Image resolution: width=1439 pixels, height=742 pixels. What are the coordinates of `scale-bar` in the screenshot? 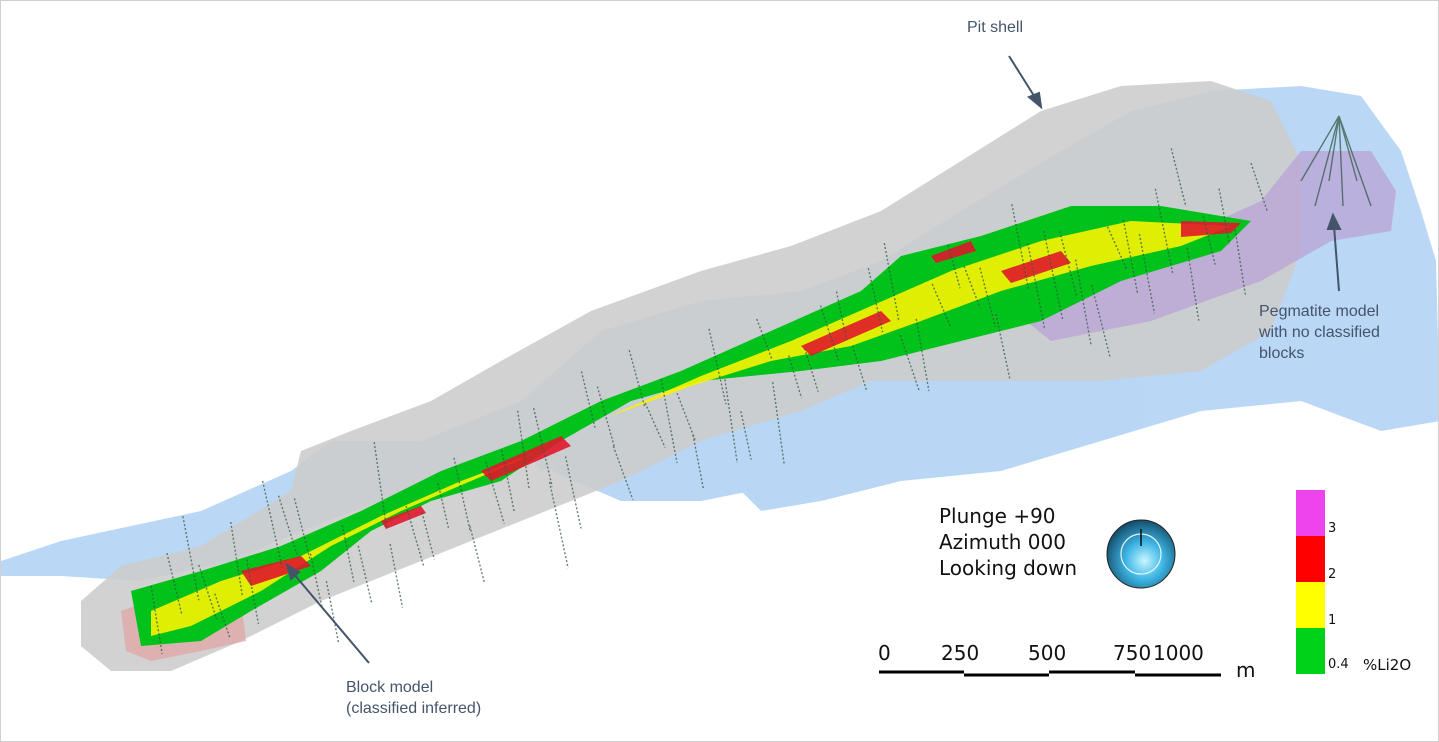 It's located at (1050, 673).